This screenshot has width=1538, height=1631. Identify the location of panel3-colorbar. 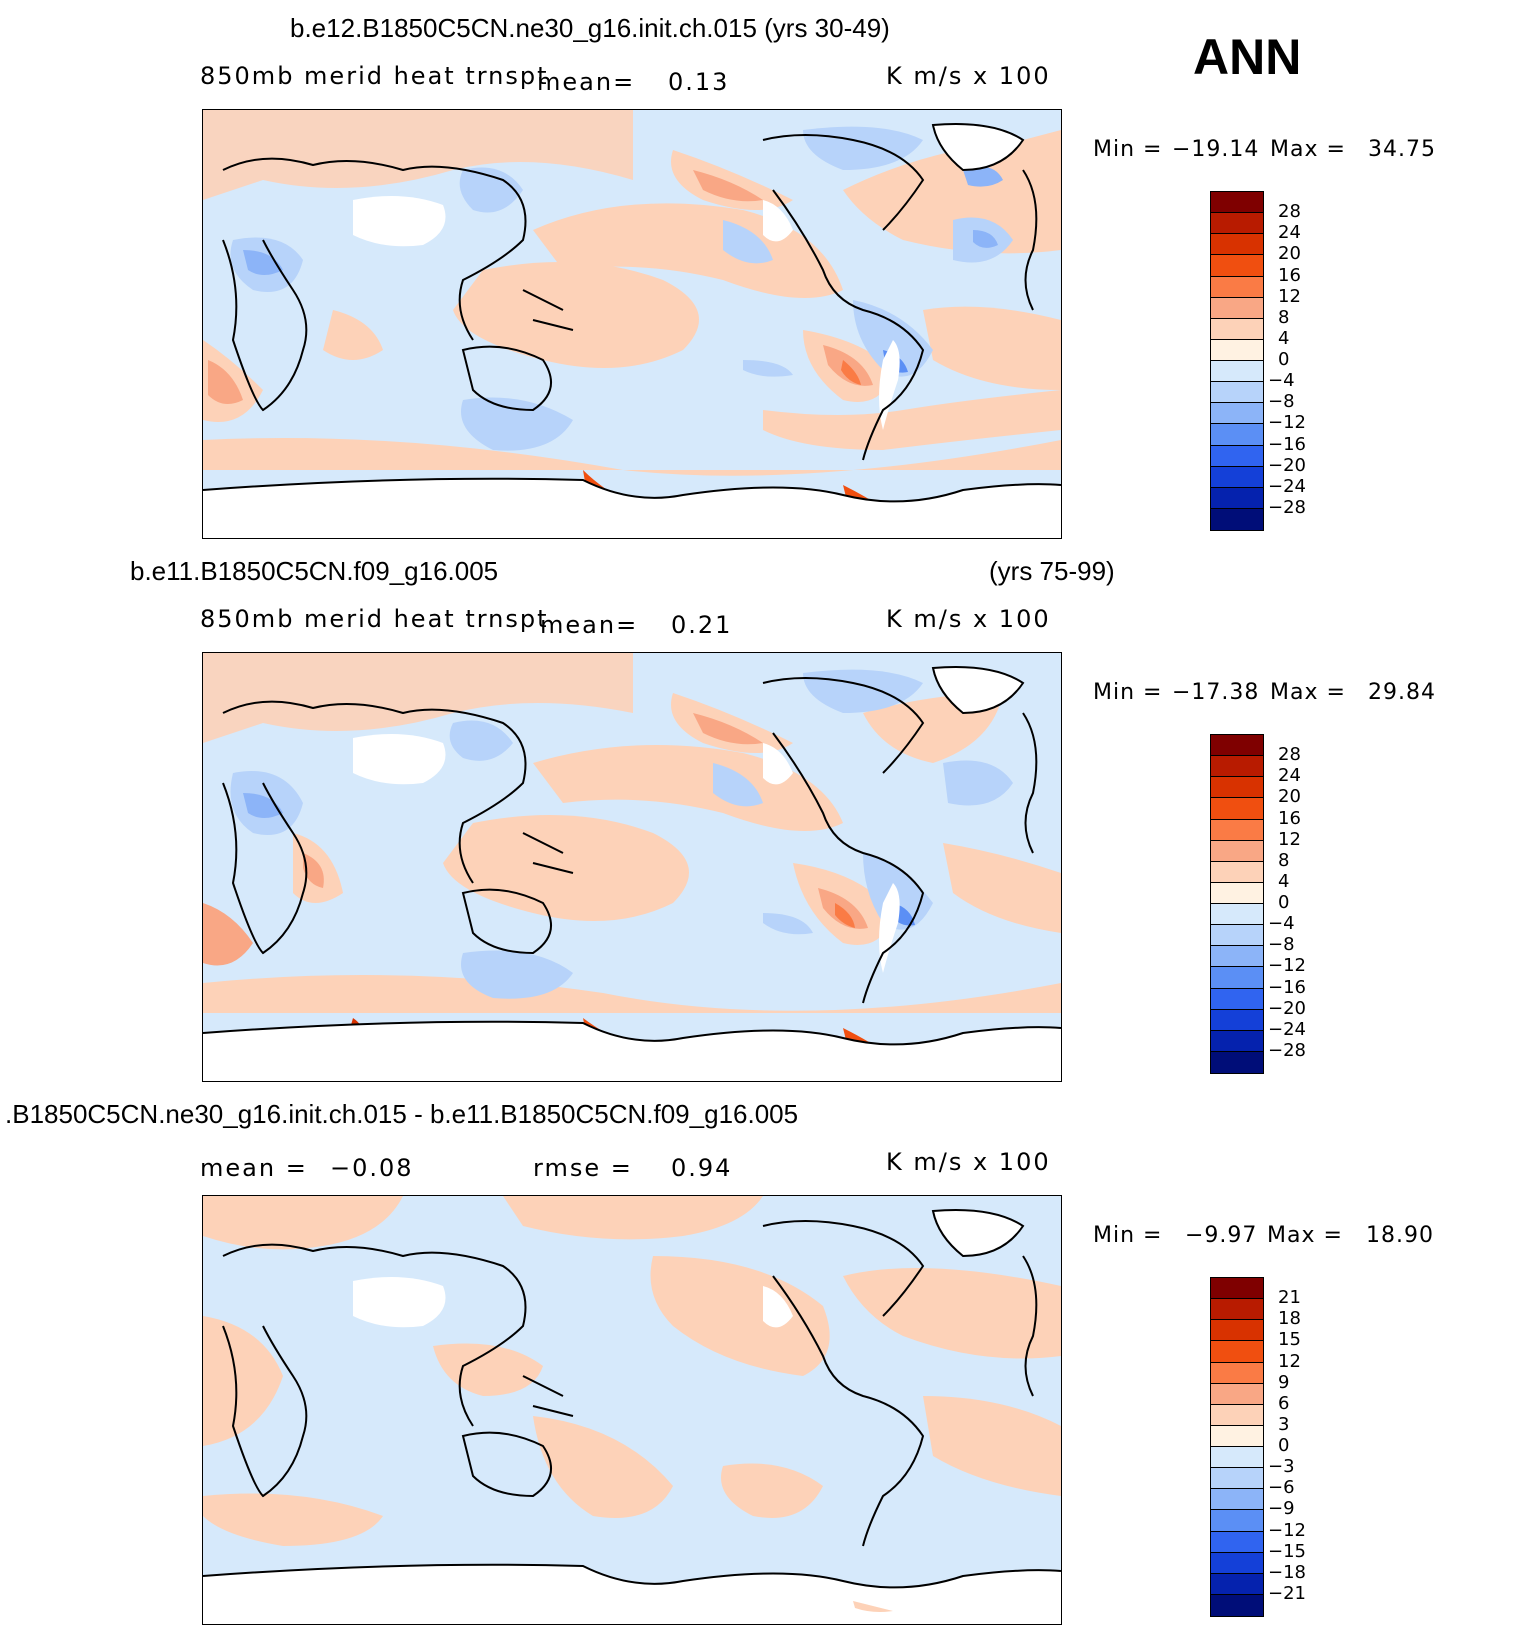
(1237, 1447).